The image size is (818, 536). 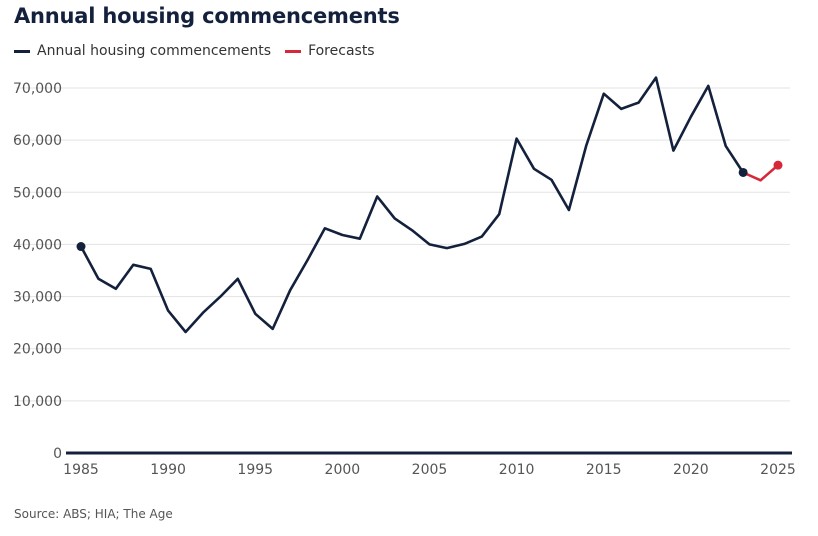 What do you see at coordinates (604, 470) in the screenshot?
I see `x-tick-label-2015: 2015` at bounding box center [604, 470].